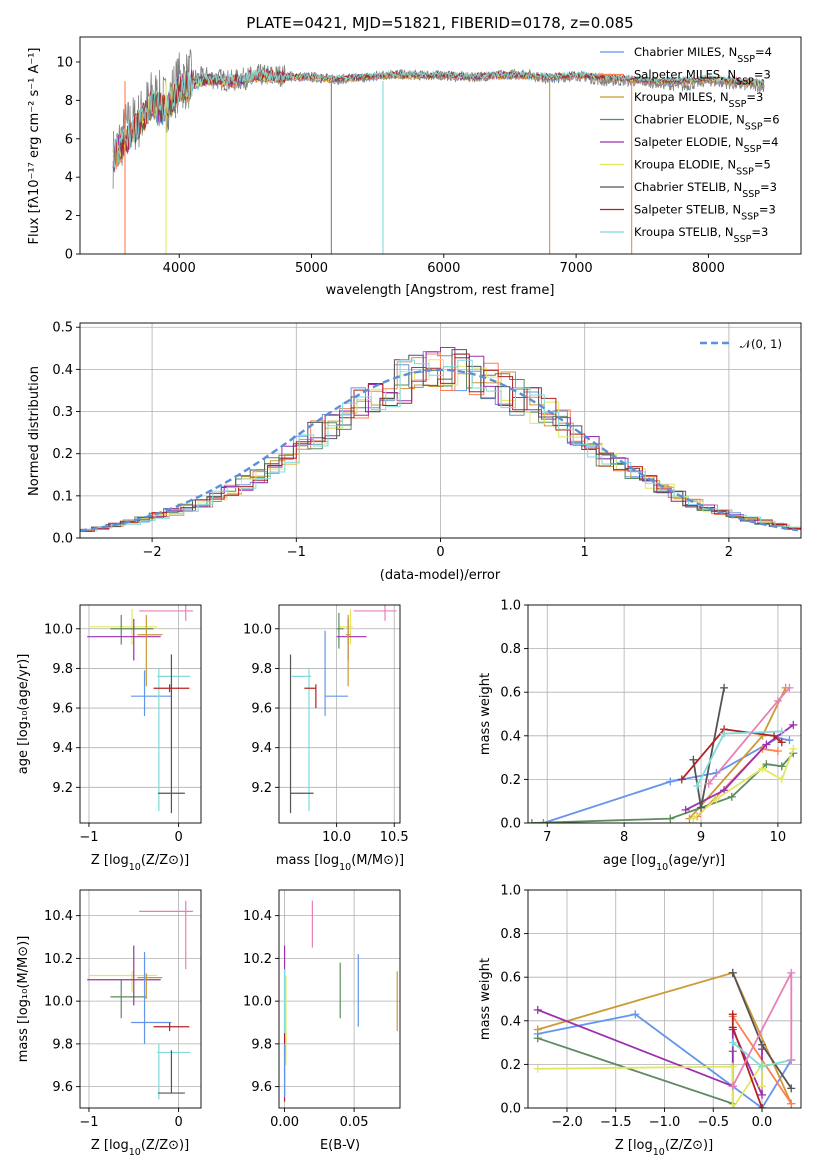 This screenshot has width=819, height=1170. What do you see at coordinates (69, 255) in the screenshot?
I see `y-tick-label: 0` at bounding box center [69, 255].